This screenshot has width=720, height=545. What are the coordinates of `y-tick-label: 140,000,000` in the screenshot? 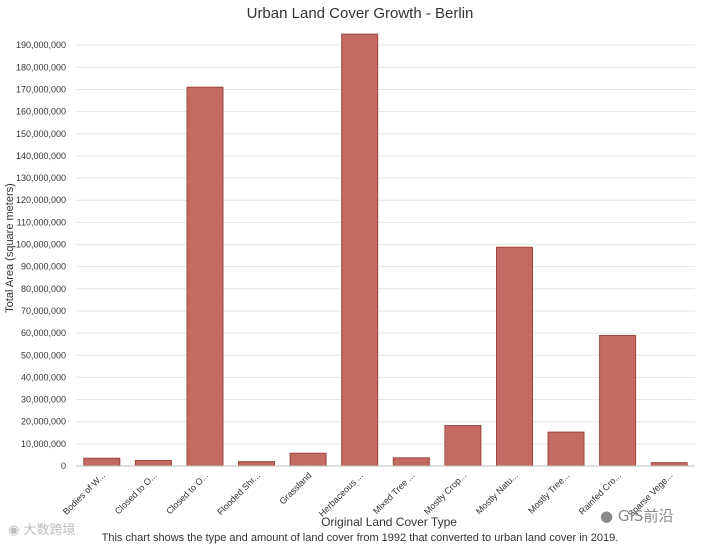 It's located at (41, 156).